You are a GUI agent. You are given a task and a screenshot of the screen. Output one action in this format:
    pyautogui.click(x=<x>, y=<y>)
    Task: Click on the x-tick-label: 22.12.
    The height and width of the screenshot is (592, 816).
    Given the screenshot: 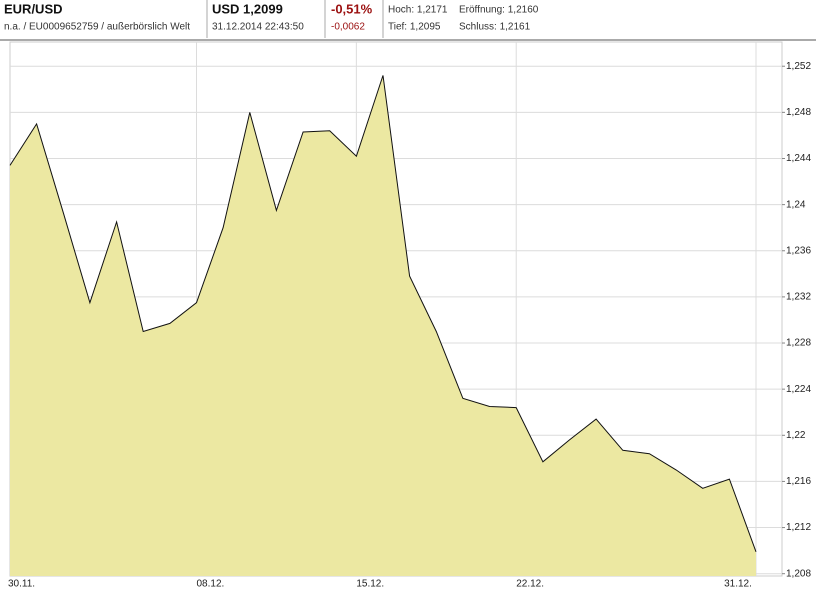 What is the action you would take?
    pyautogui.click(x=530, y=584)
    